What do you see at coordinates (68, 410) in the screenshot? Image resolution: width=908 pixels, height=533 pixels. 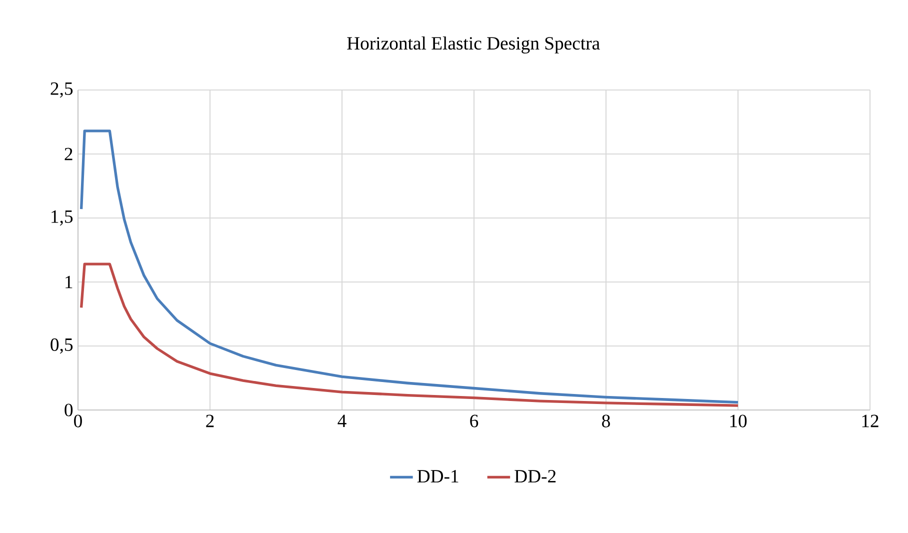 I see `y-tick-label: 0` at bounding box center [68, 410].